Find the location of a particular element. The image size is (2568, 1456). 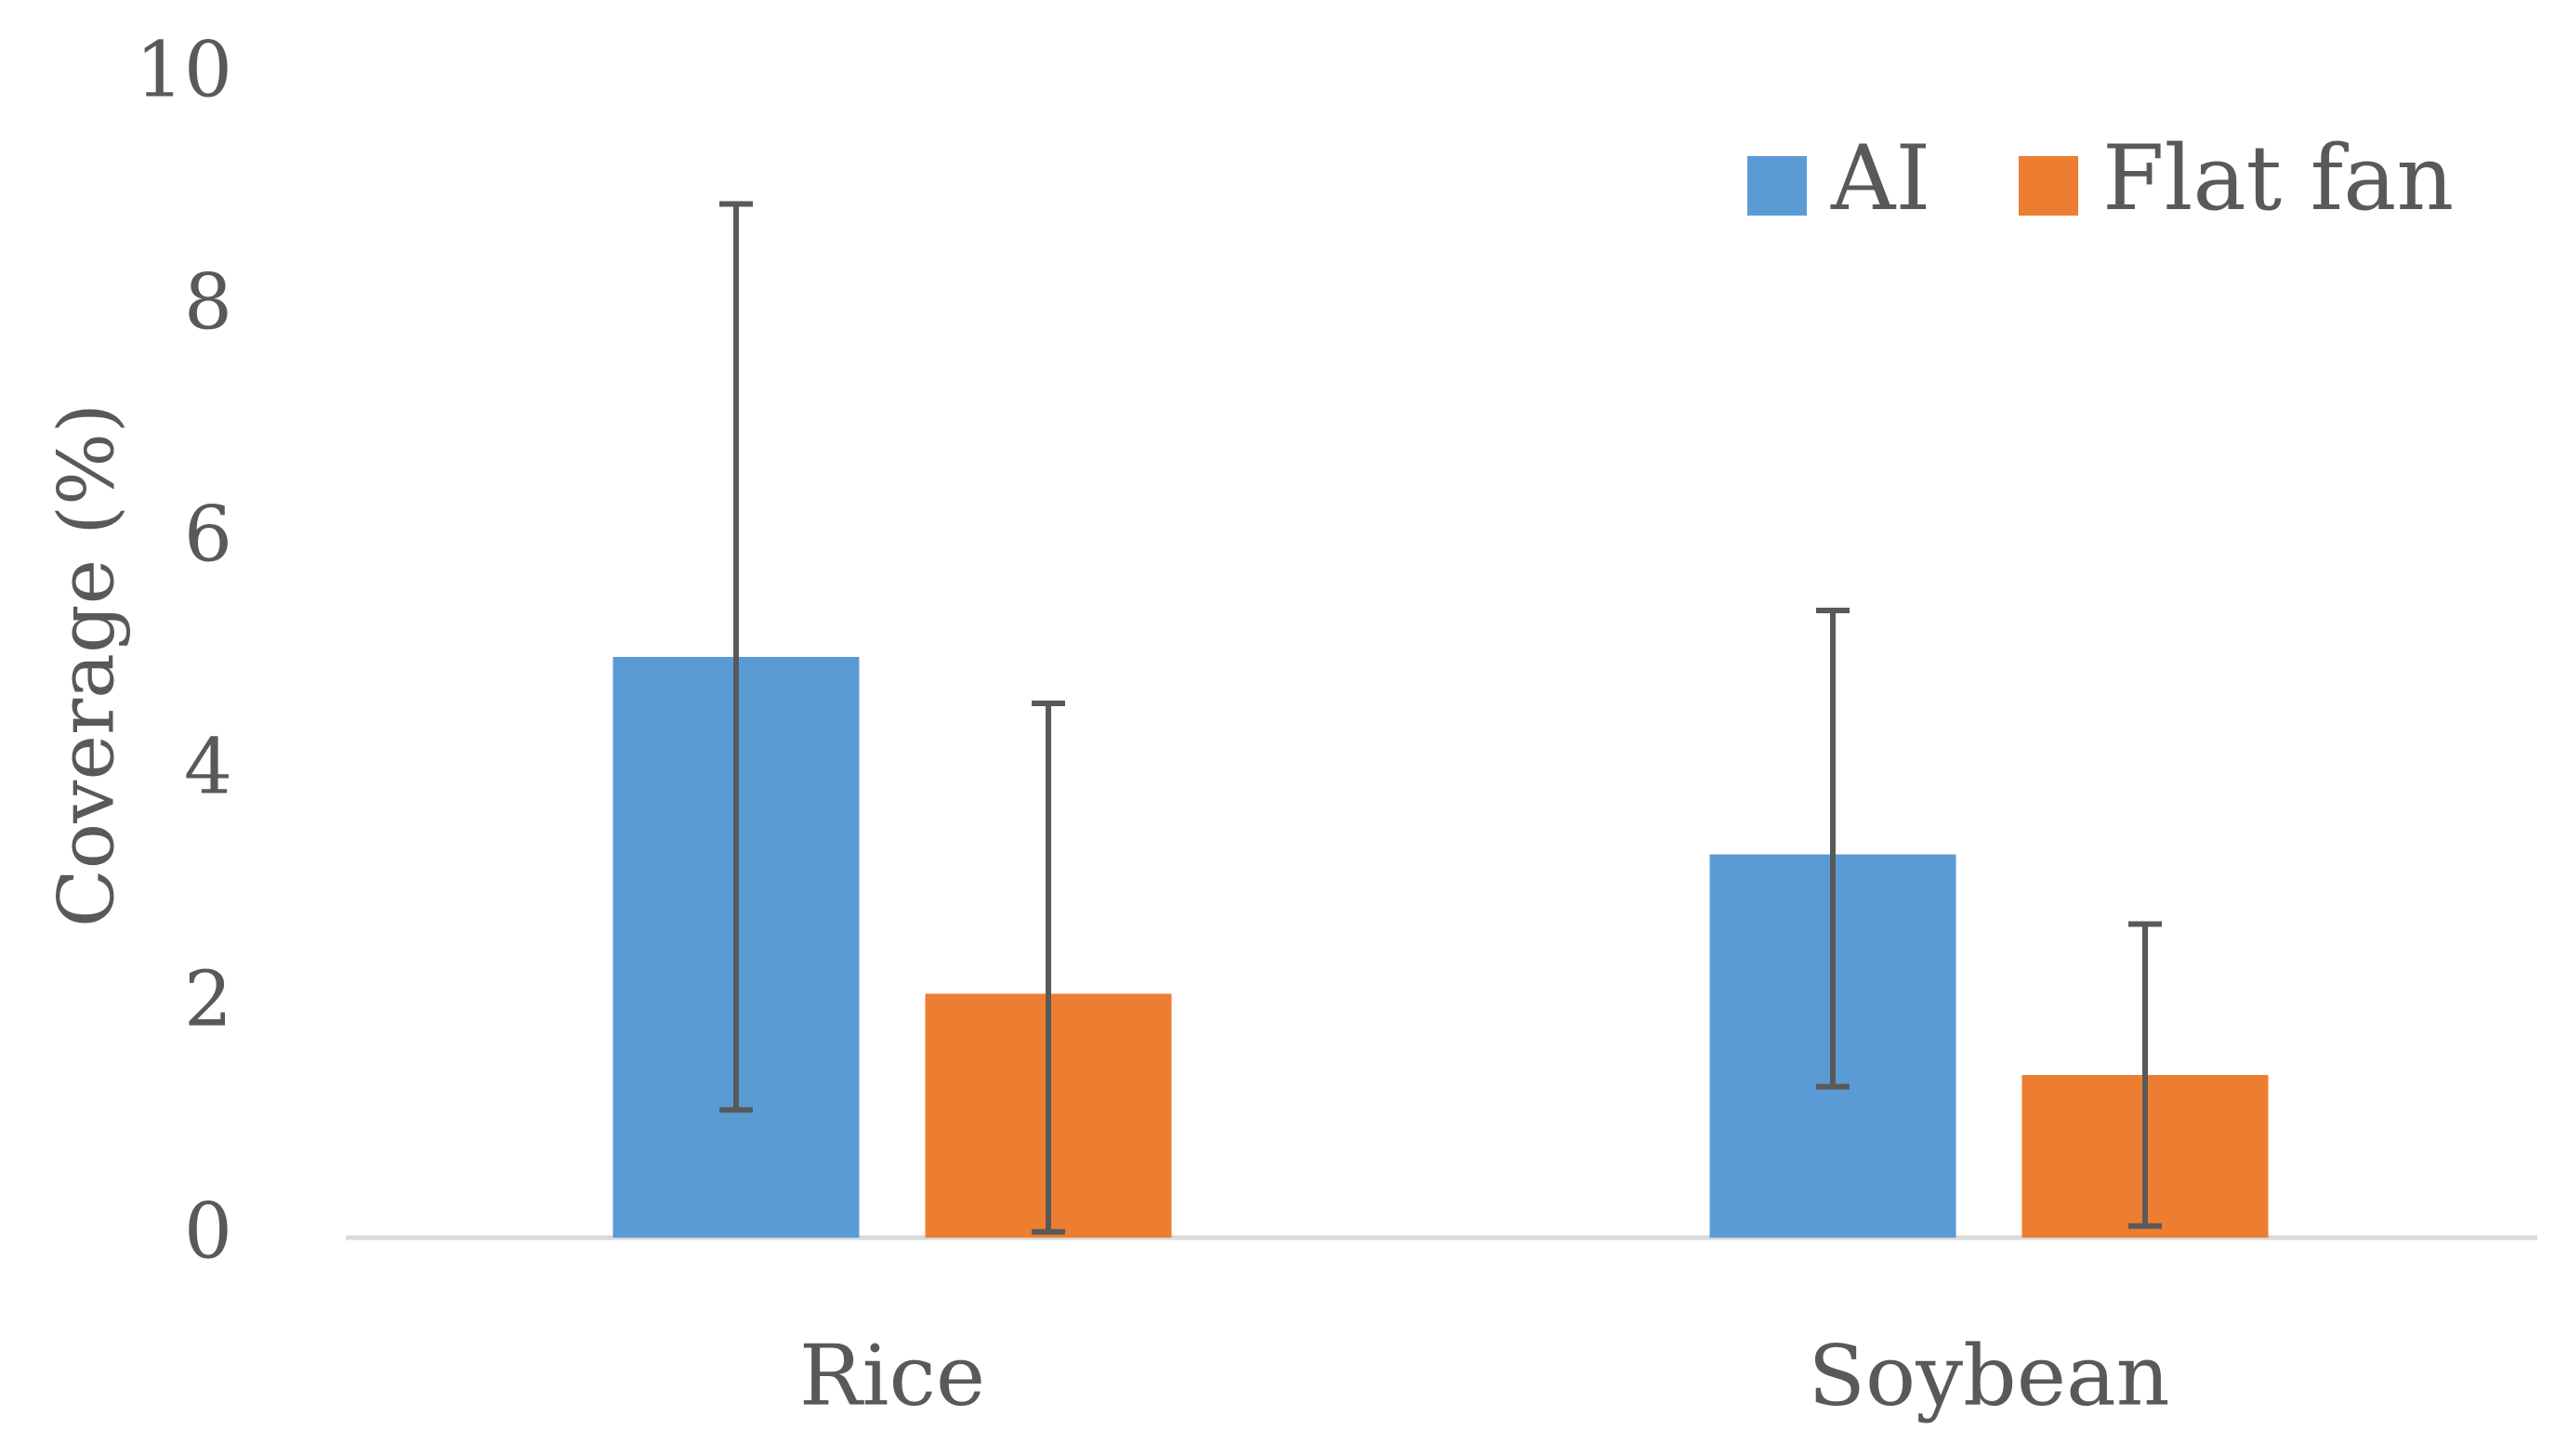

y-tick-label: 8 is located at coordinates (208, 303).